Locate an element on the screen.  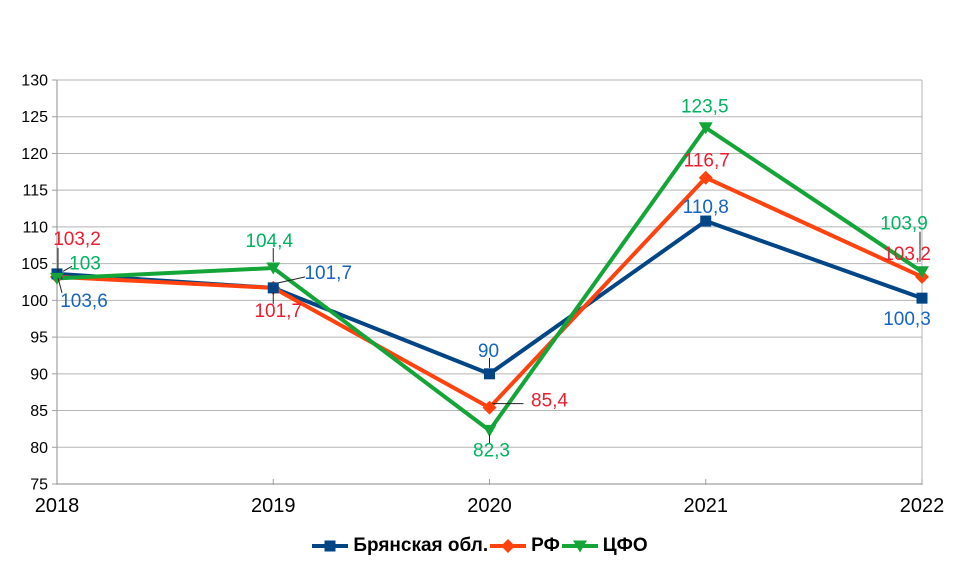
legend-item-rf: РФ is located at coordinates (525, 546).